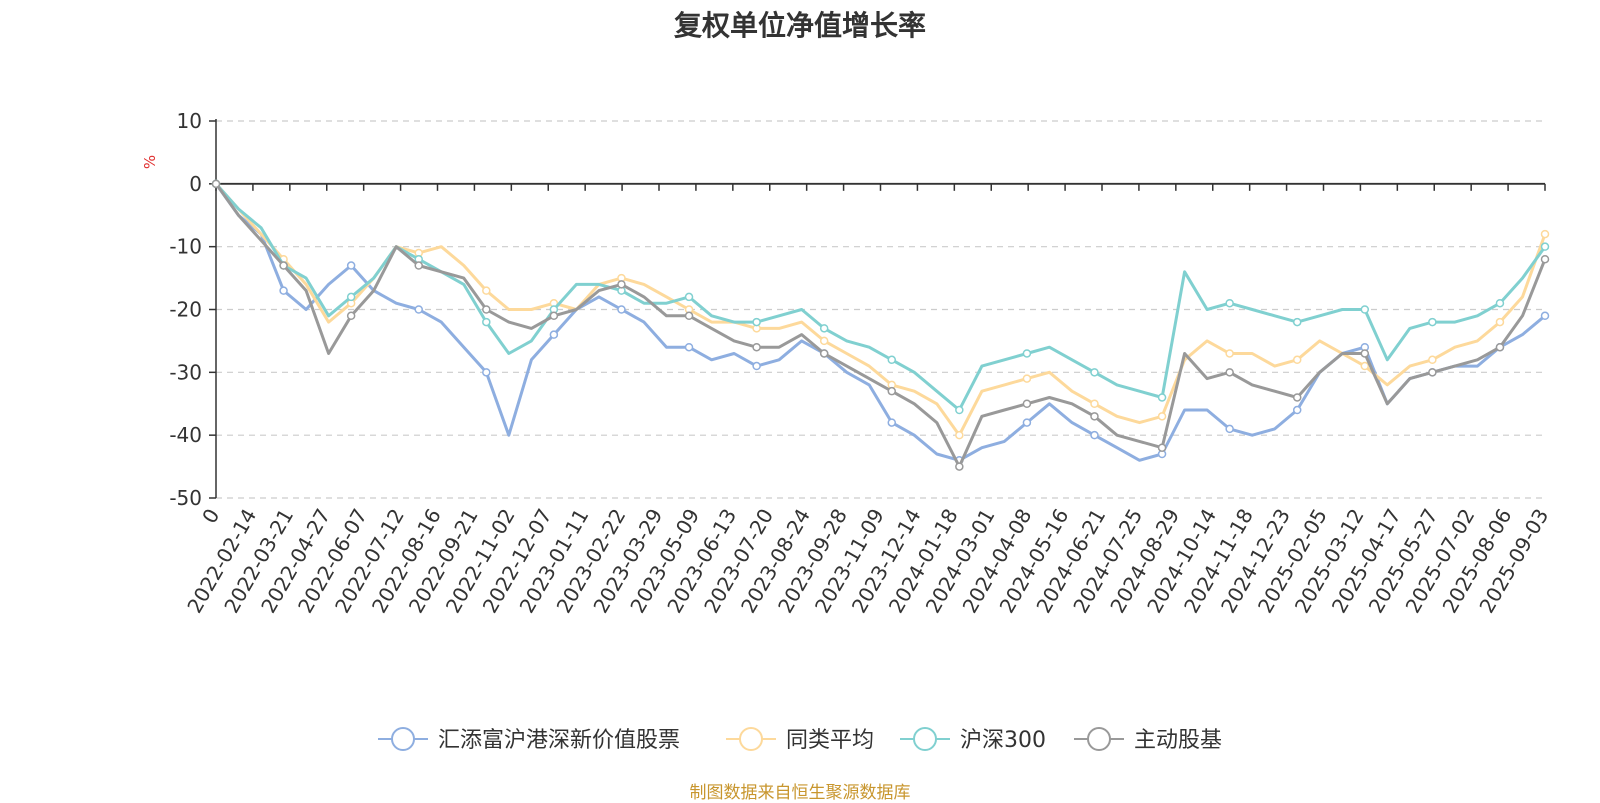  What do you see at coordinates (799, 25) in the screenshot?
I see `chart-title: 复权单位净值增长率` at bounding box center [799, 25].